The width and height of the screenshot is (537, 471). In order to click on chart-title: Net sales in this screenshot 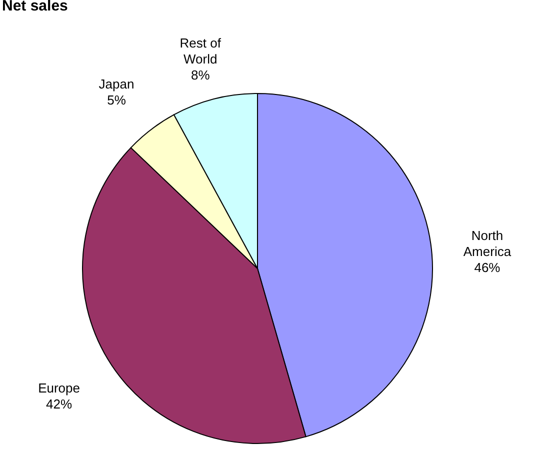, I will do `click(35, 7)`.